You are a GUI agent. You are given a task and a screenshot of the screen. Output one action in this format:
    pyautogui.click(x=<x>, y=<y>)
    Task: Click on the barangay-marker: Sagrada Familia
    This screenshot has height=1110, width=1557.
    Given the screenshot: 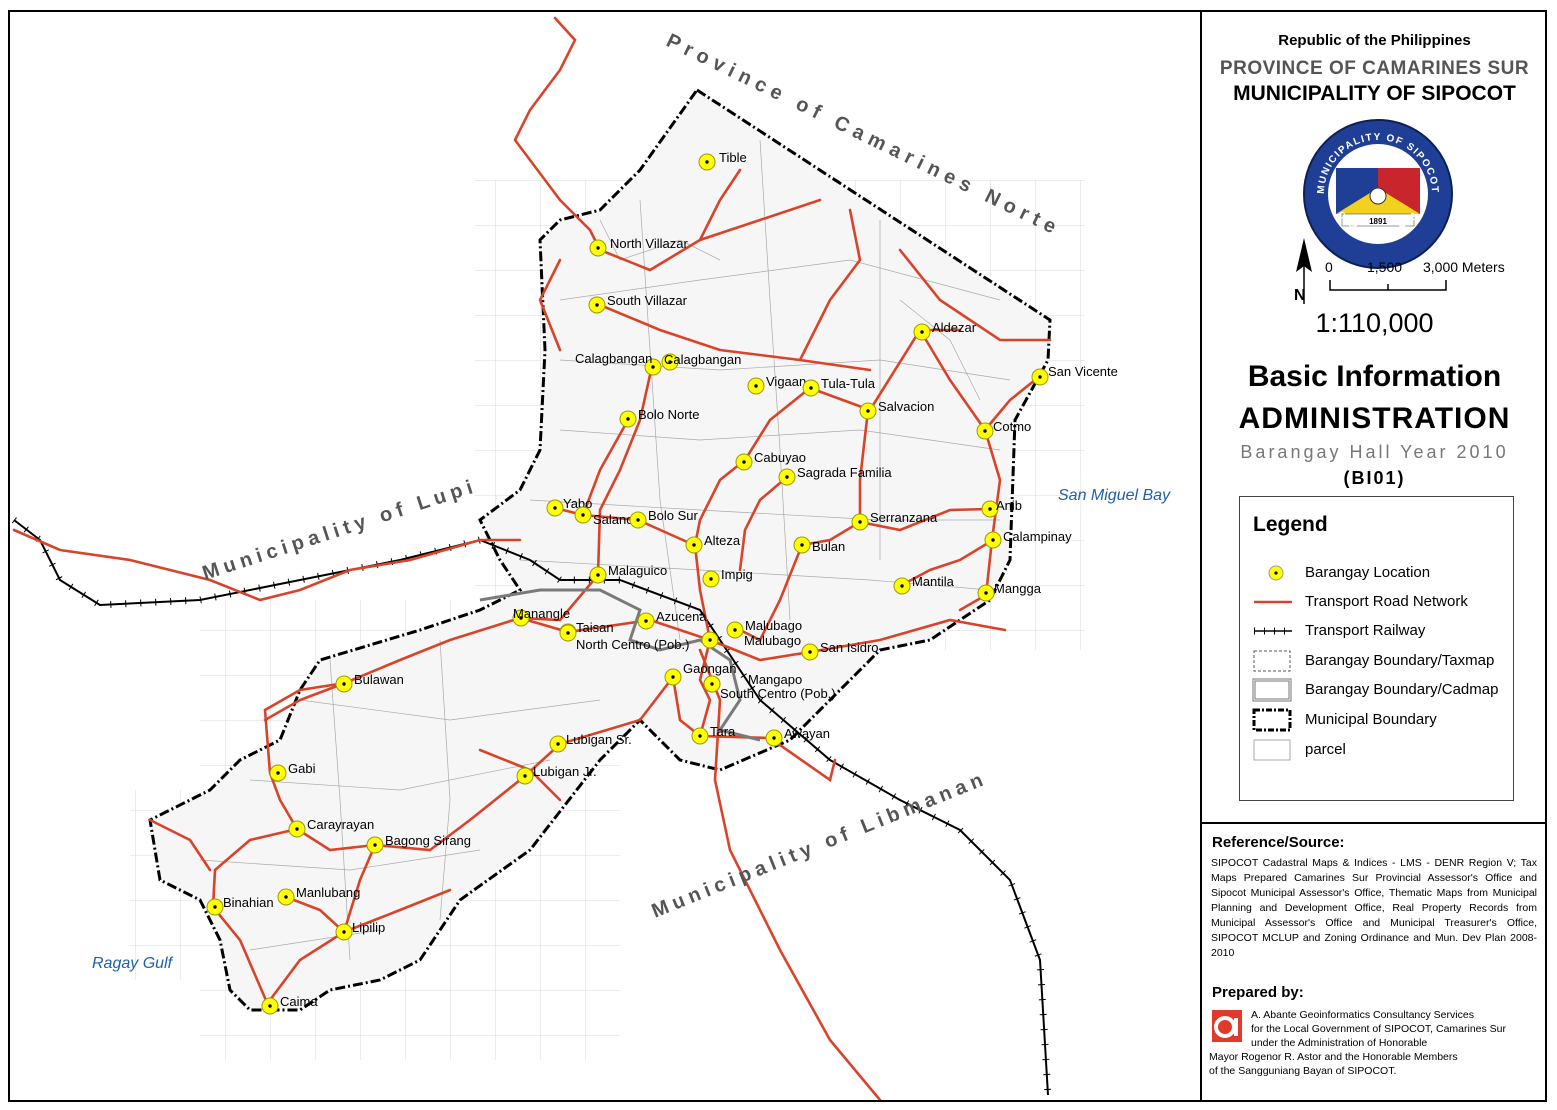 What is the action you would take?
    pyautogui.click(x=835, y=475)
    